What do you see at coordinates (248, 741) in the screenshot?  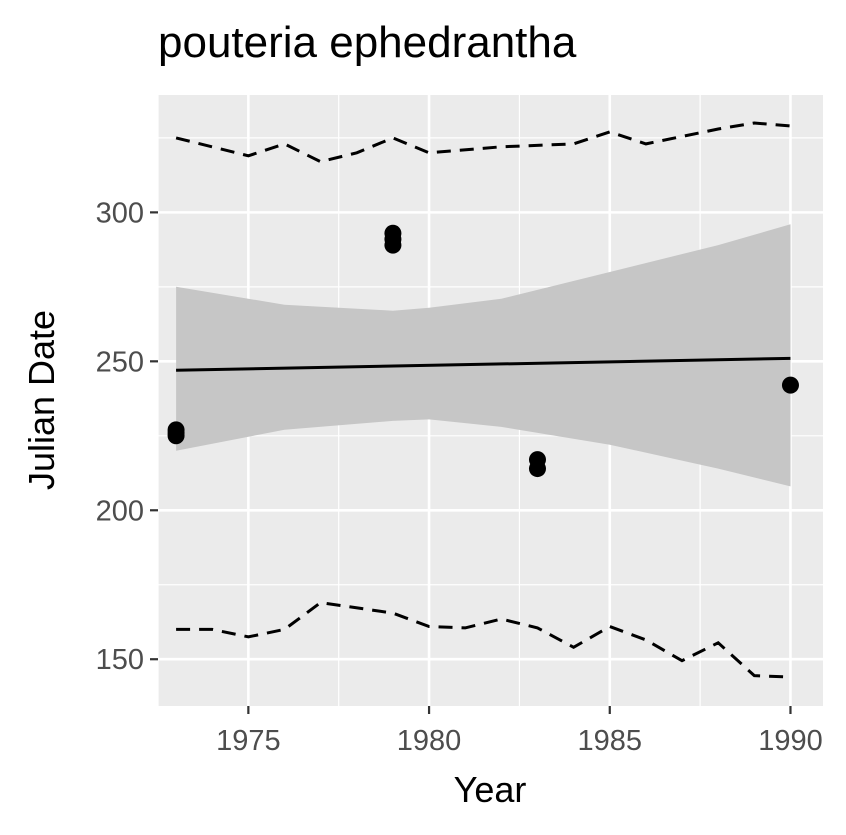 I see `x-tick-label: 1975` at bounding box center [248, 741].